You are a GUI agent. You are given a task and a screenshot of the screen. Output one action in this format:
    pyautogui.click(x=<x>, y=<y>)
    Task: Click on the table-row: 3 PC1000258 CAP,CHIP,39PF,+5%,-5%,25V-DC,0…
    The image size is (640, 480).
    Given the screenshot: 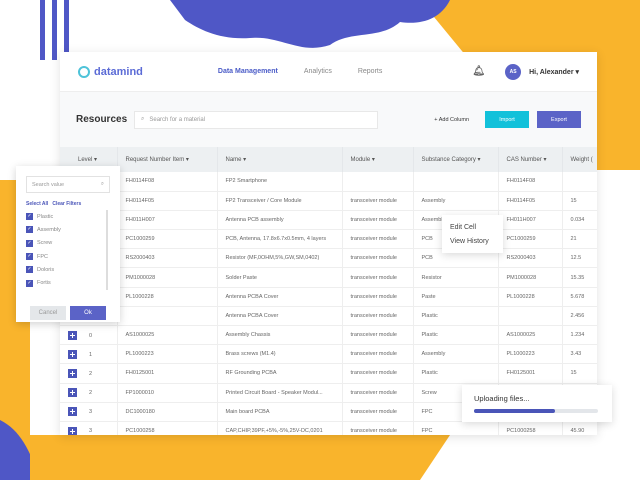 What is the action you would take?
    pyautogui.click(x=328, y=428)
    